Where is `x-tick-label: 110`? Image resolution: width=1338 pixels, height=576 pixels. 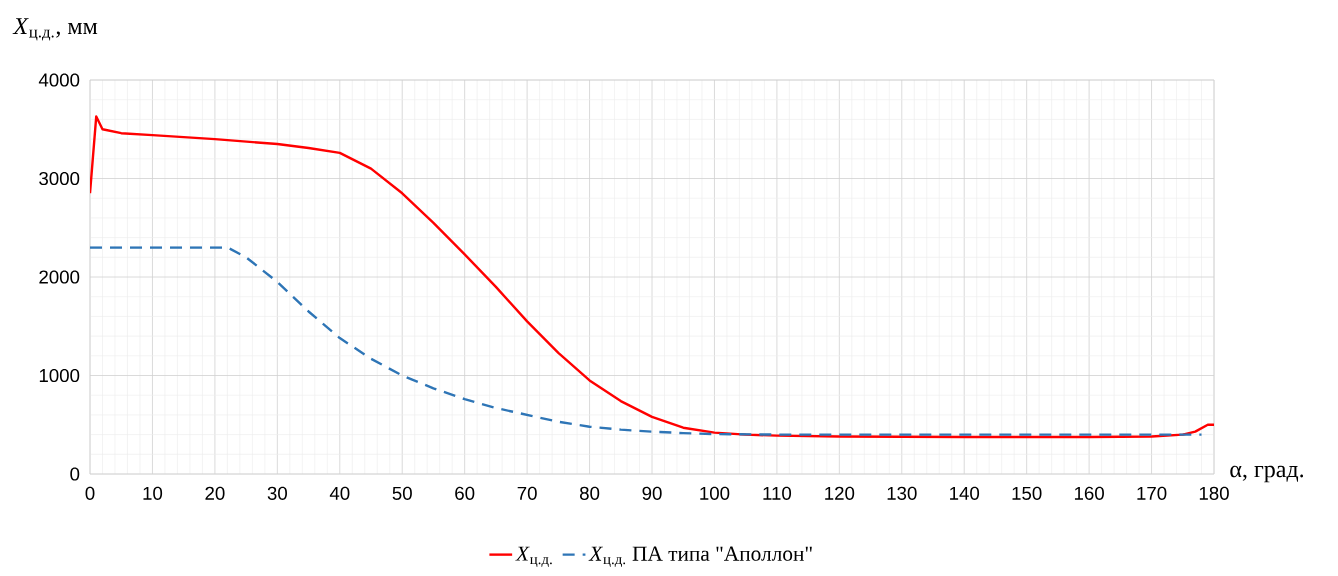 x-tick-label: 110 is located at coordinates (777, 493).